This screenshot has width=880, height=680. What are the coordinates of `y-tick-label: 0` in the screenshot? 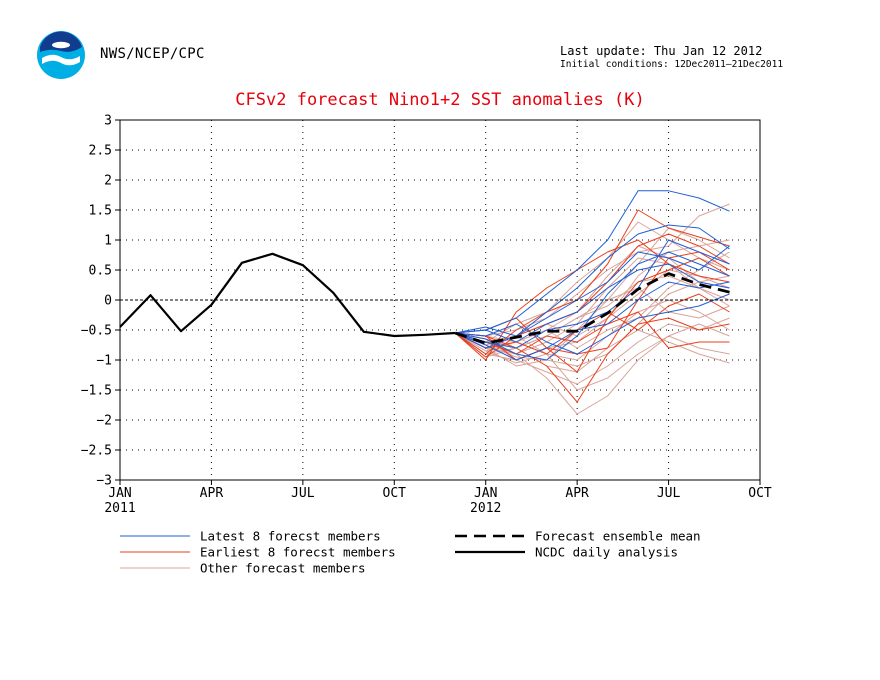 It's located at (108, 301).